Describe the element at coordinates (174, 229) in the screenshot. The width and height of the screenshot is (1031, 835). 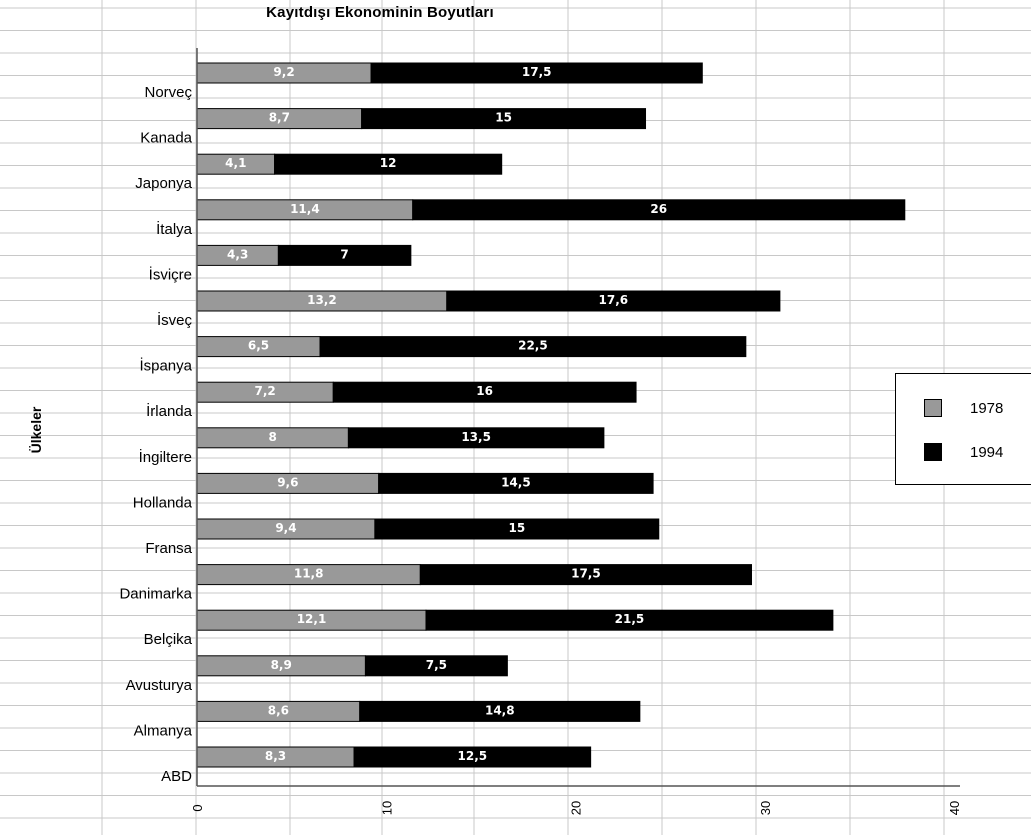
I see `category-label-3: İtalya` at that location.